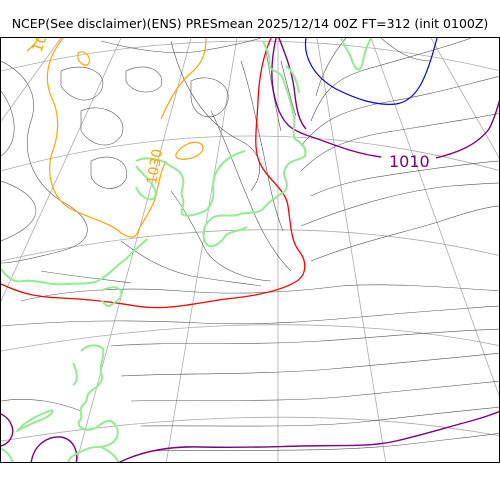 This screenshot has width=500, height=500. I want to click on contour-label-top-left: 10, so click(40, 46).